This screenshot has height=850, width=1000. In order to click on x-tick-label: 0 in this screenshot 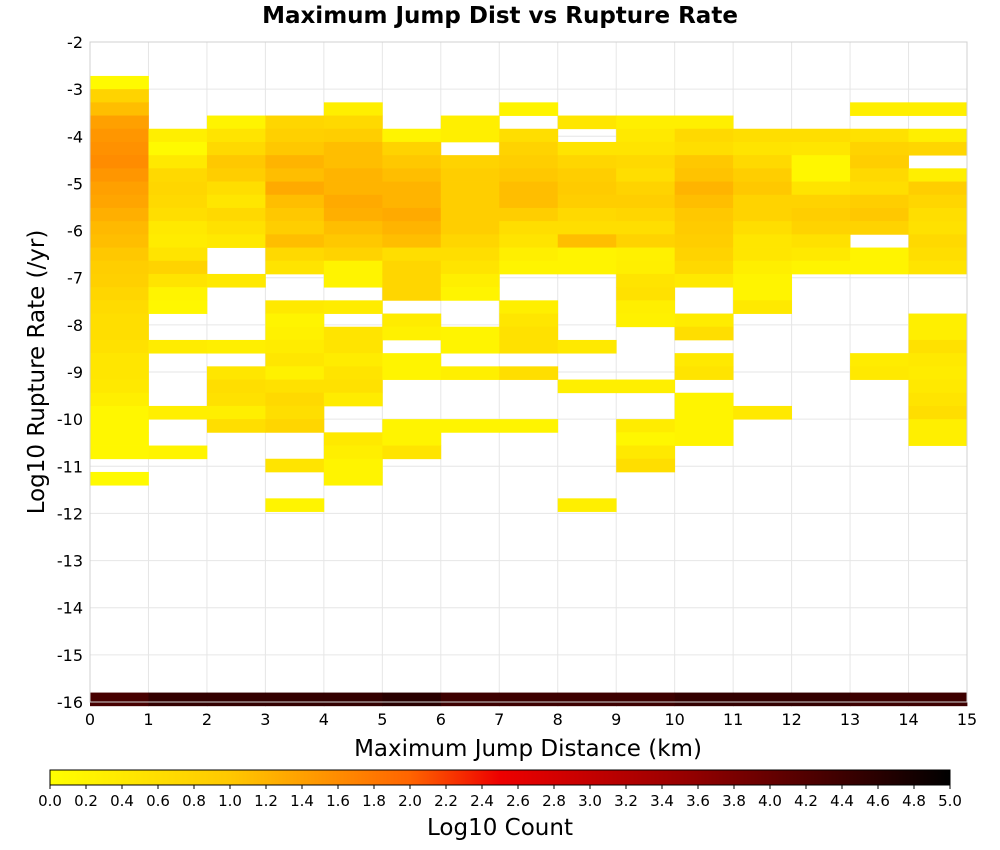, I will do `click(90, 719)`.